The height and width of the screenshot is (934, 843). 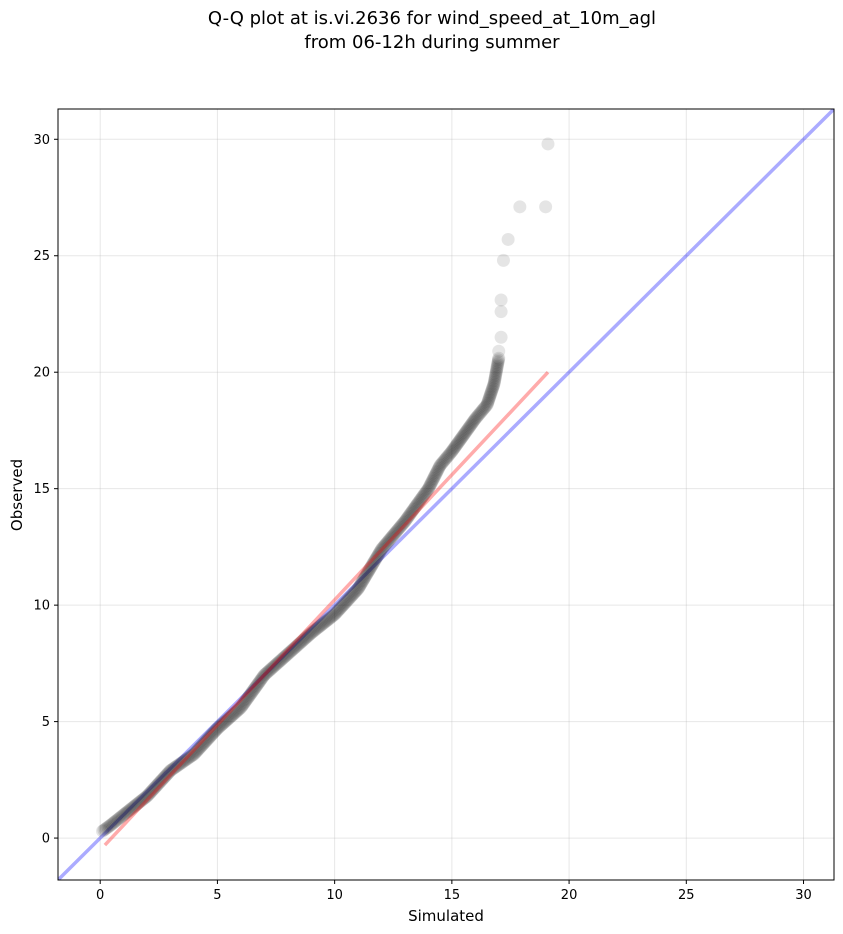 I want to click on y-tick-label: 25, so click(x=41, y=256).